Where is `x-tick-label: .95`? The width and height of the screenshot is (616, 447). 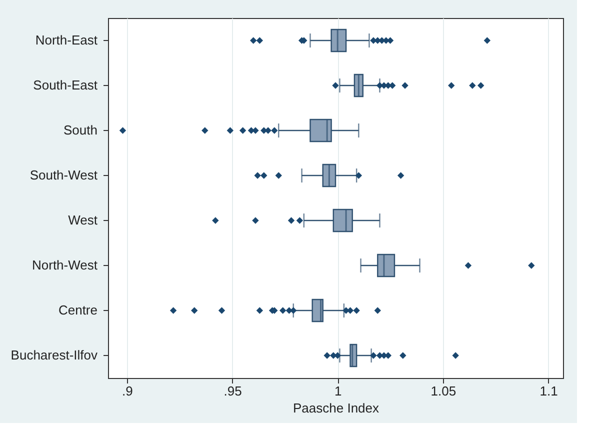
x-tick-label: .95 is located at coordinates (233, 391).